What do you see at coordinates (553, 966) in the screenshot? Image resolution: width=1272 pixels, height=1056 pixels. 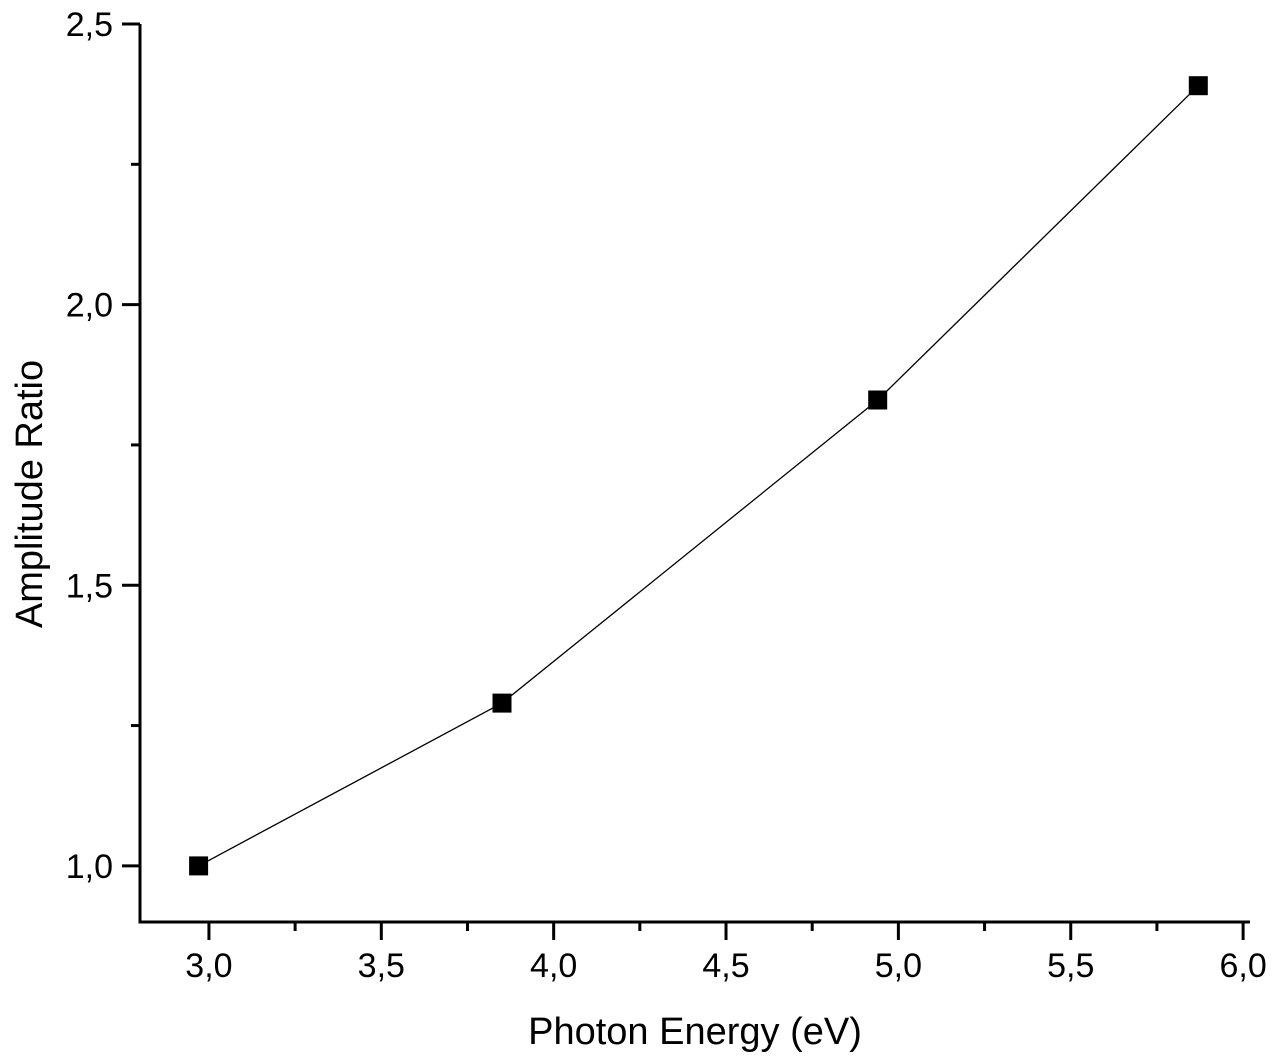 I see `x-tick-label: 4,0` at bounding box center [553, 966].